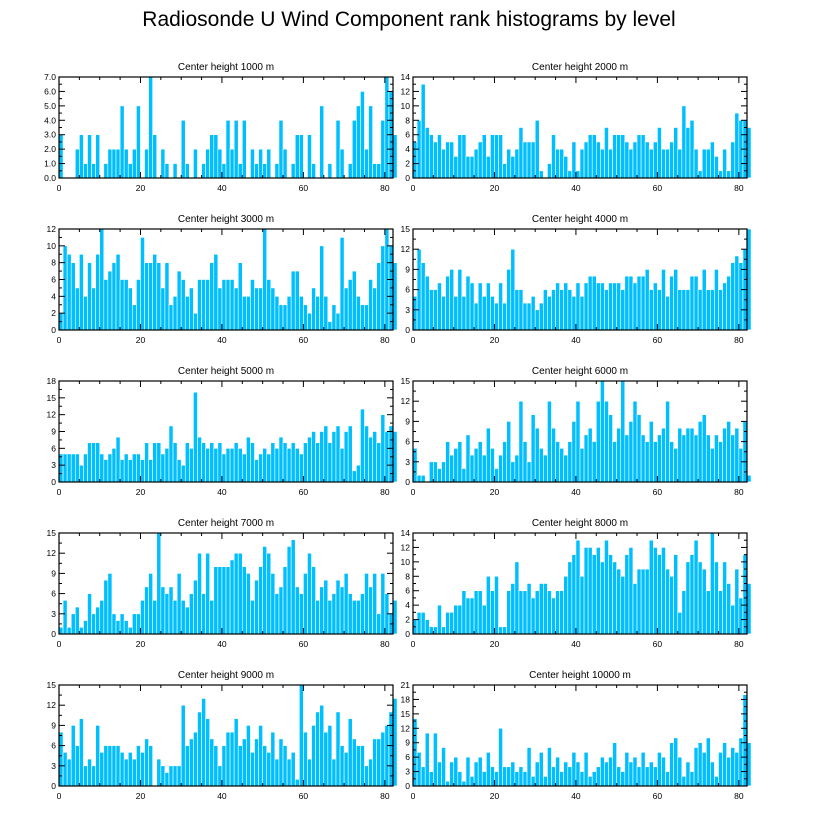  I want to click on x-tick-label: 0, so click(413, 340).